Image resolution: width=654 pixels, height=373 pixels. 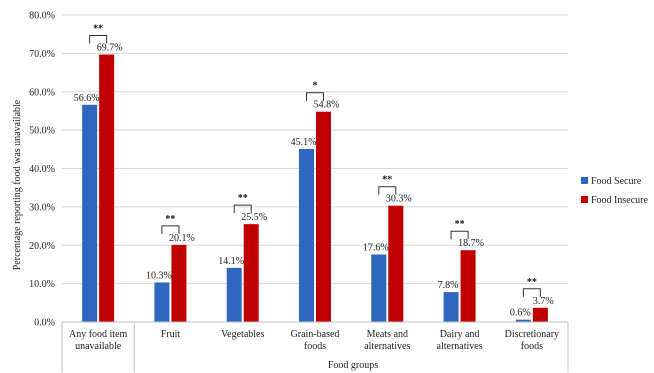 I want to click on x-tick-label: Meats and, so click(x=387, y=334).